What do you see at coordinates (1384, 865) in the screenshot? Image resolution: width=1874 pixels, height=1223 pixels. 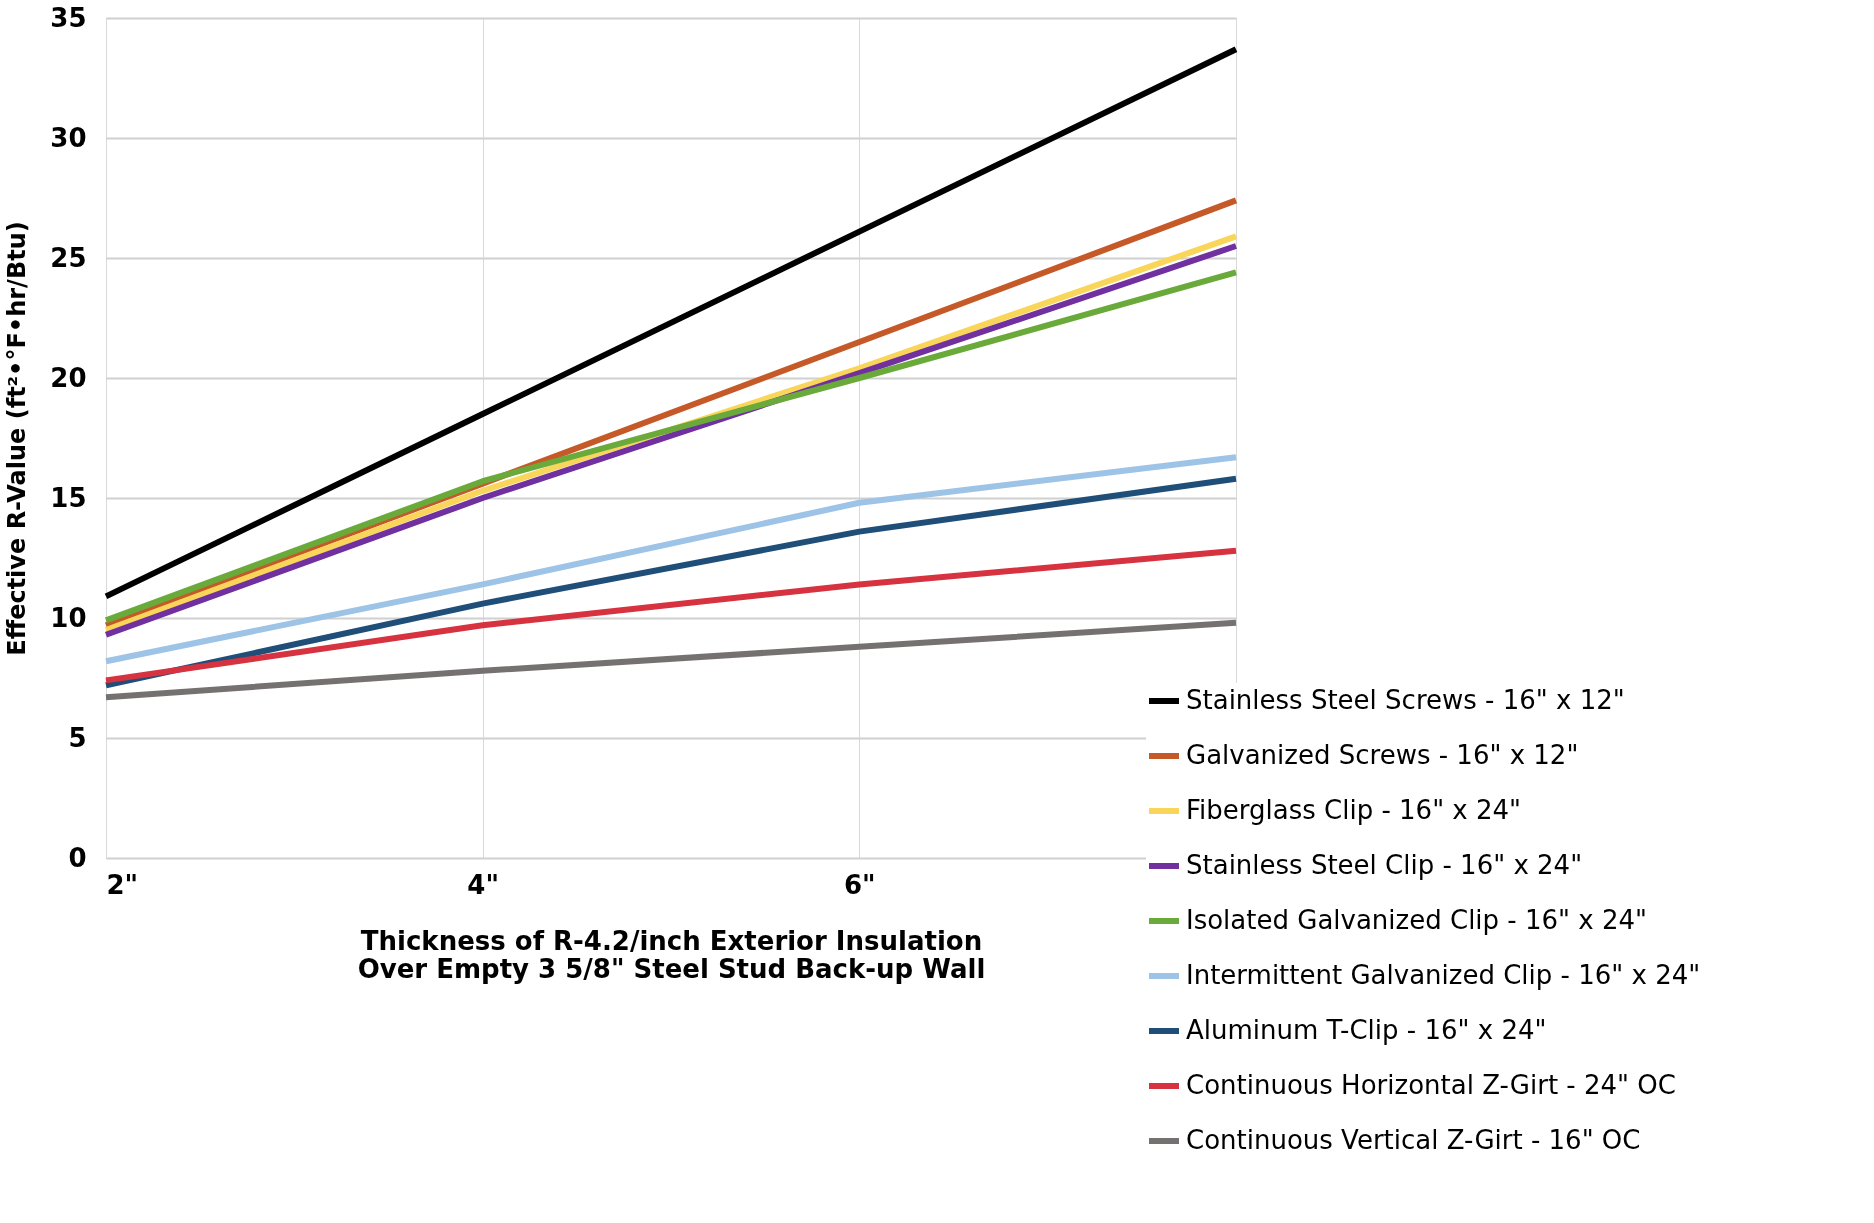 I see `legend-label: Stainless Steel Clip - 16" x 24"` at bounding box center [1384, 865].